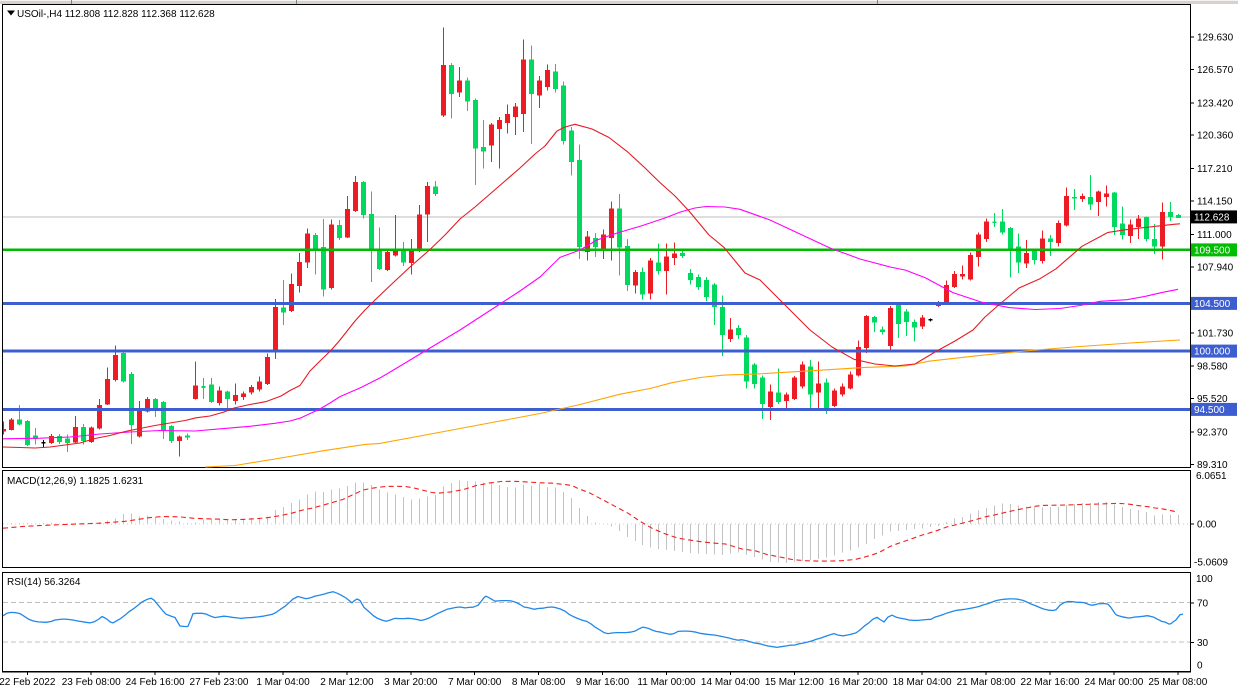  What do you see at coordinates (1212, 250) in the screenshot?
I see `svg-text: 109.500` at bounding box center [1212, 250].